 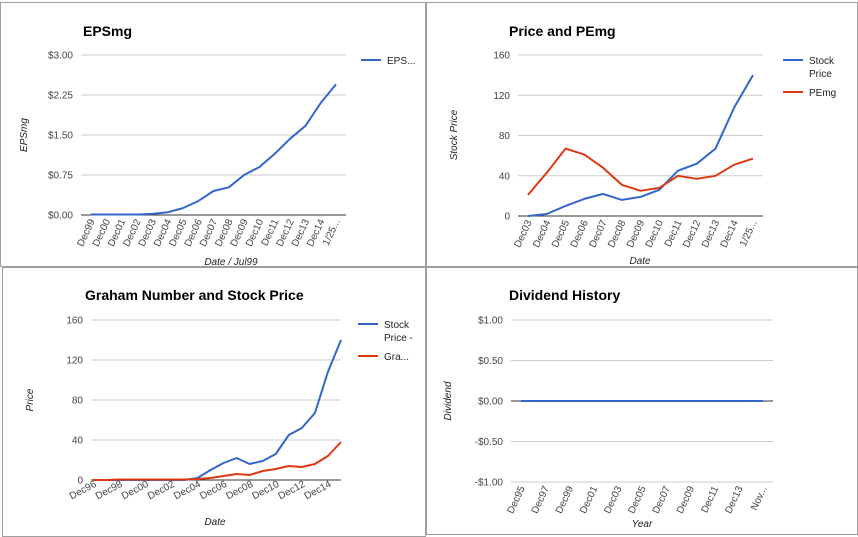 I want to click on chart-title: Dividend History, so click(x=564, y=295).